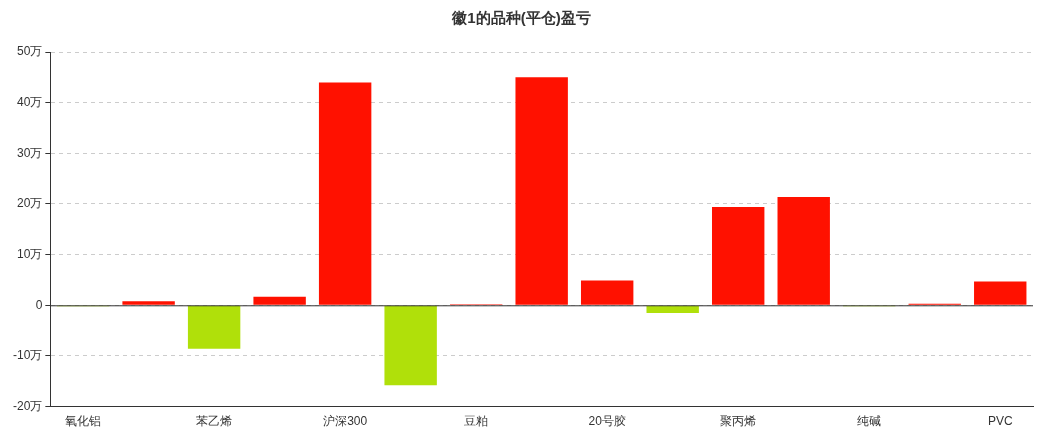 The image size is (1045, 436). Describe the element at coordinates (738, 421) in the screenshot. I see `x-tick-label: 聚丙烯` at that location.